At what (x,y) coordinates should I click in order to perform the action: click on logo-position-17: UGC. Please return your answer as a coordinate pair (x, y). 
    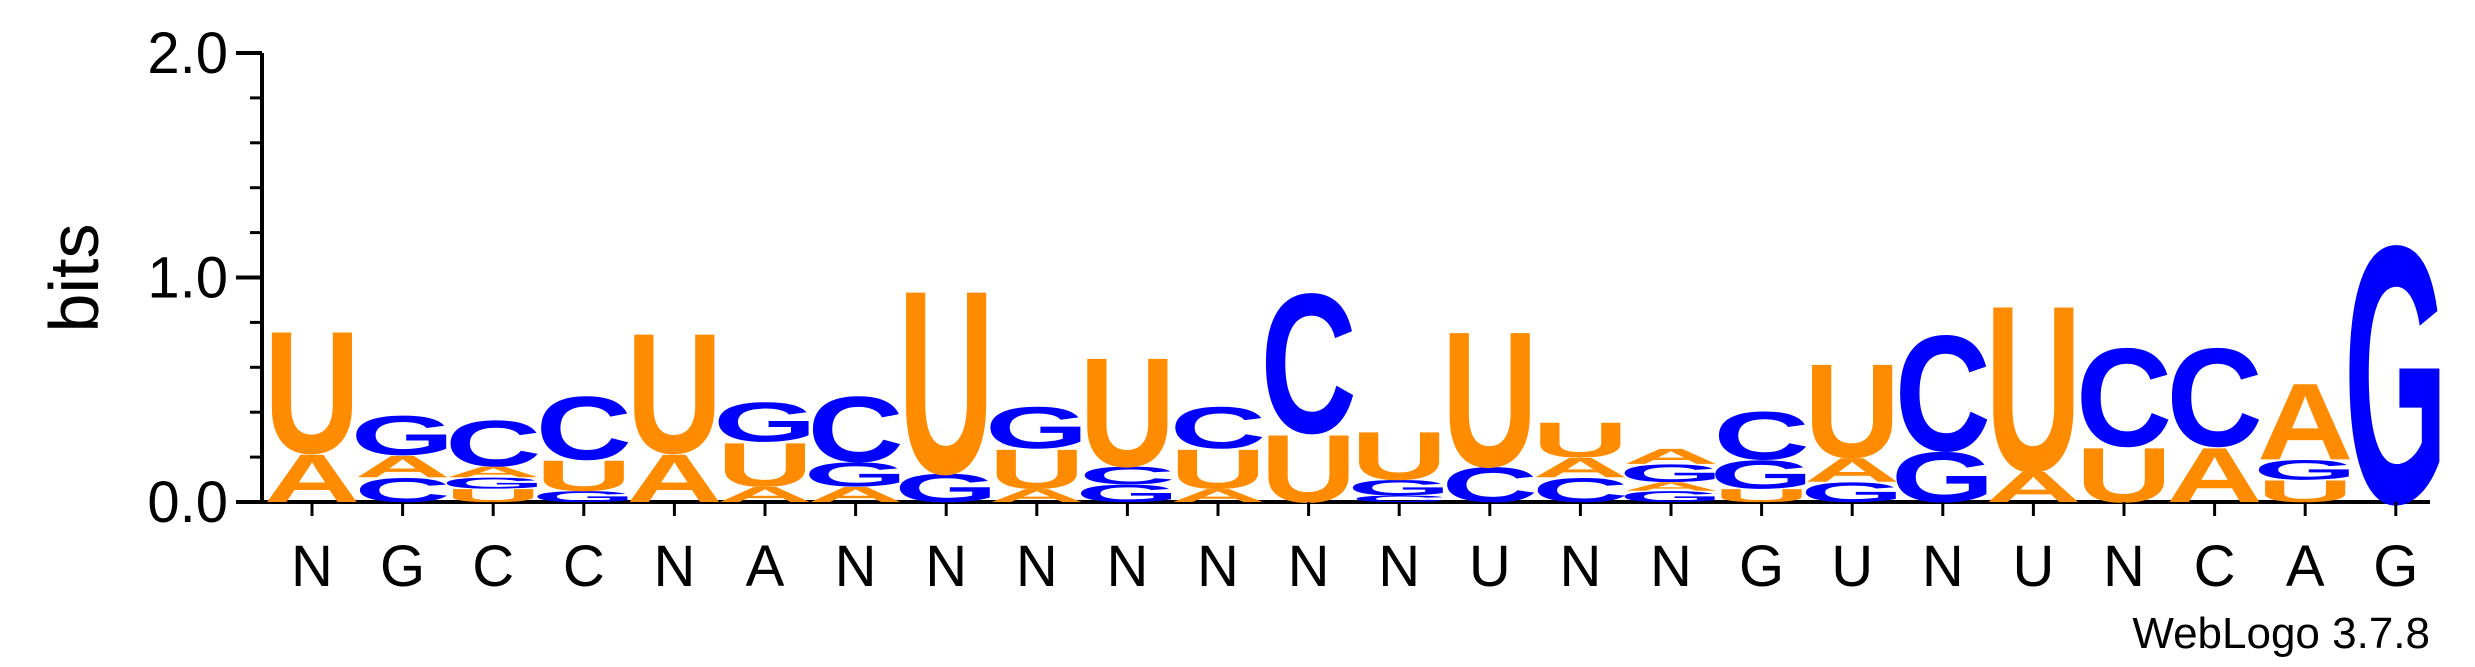
    Looking at the image, I should click on (1762, 452).